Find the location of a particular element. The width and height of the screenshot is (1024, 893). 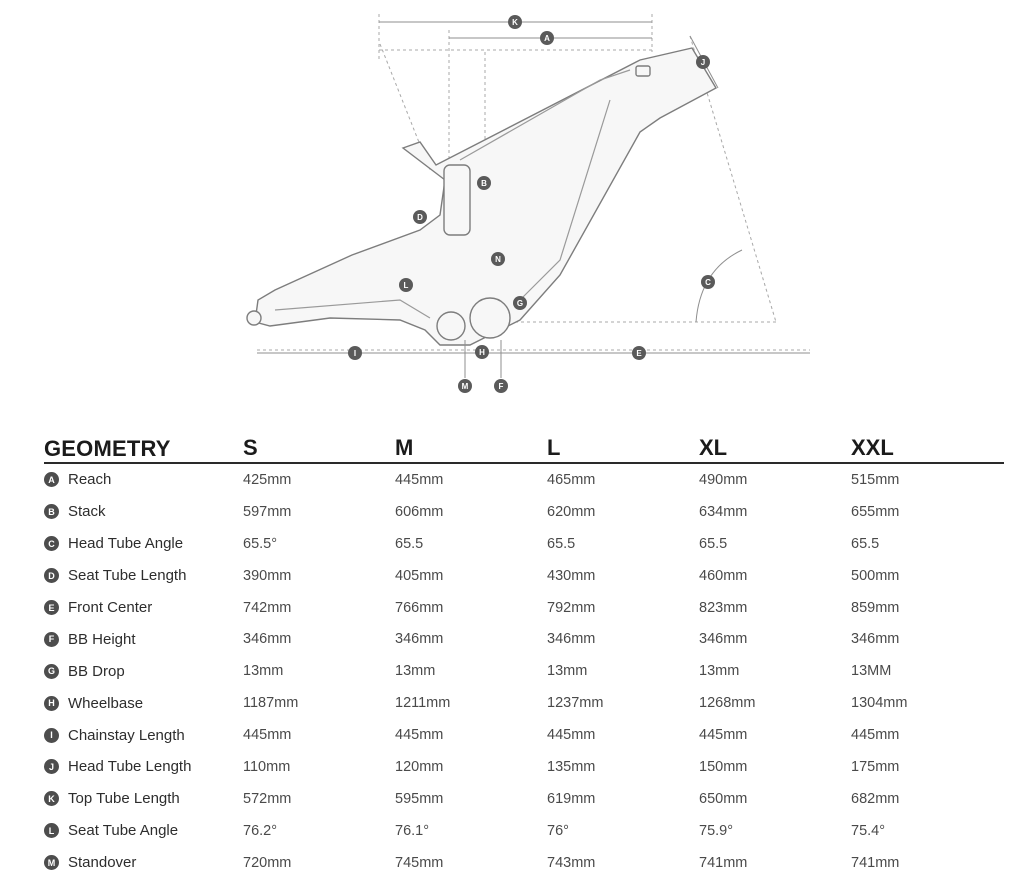

row-label: BB Height is located at coordinates (102, 639).